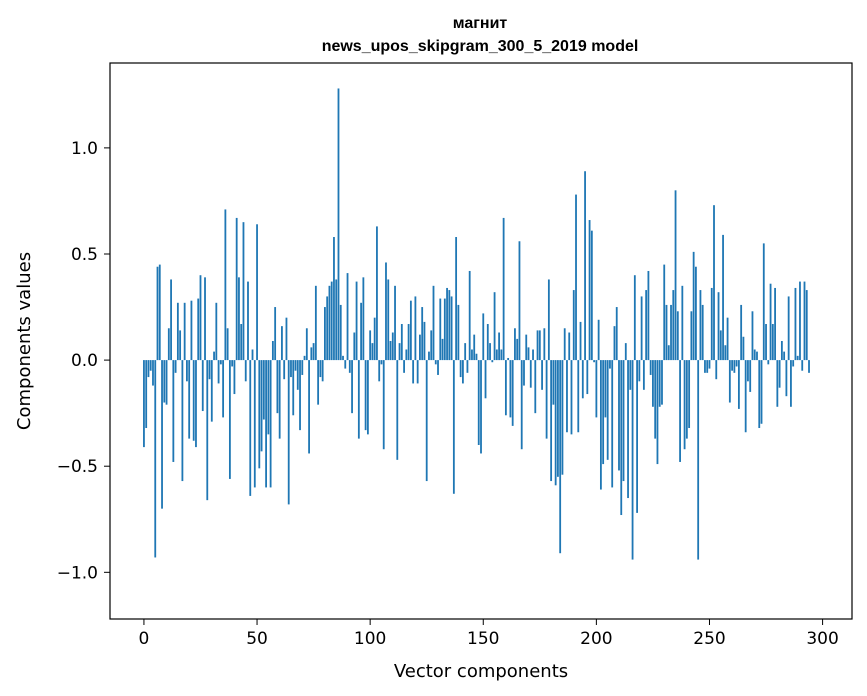 Image resolution: width=867 pixels, height=696 pixels. Describe the element at coordinates (370, 639) in the screenshot. I see `x-tick-label: 100` at that location.